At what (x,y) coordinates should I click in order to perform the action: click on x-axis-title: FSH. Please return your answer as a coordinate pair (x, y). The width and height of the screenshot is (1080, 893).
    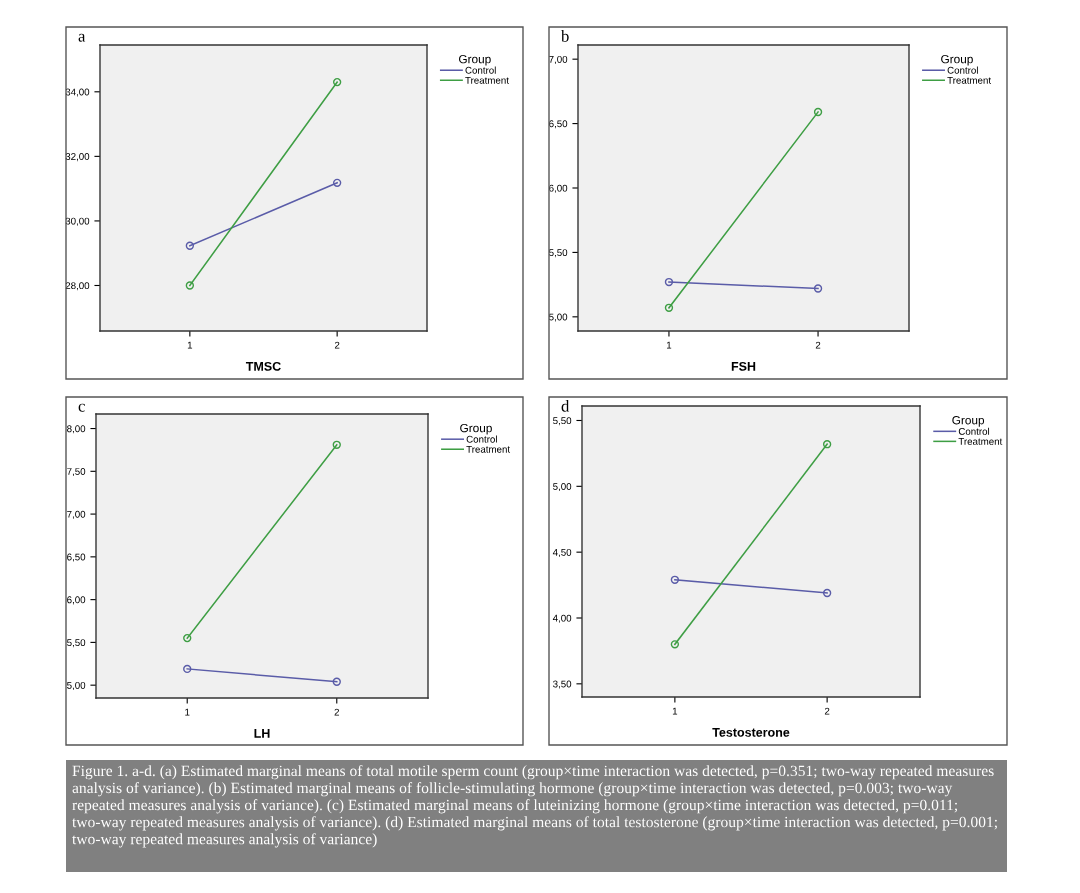
    Looking at the image, I should click on (743, 366).